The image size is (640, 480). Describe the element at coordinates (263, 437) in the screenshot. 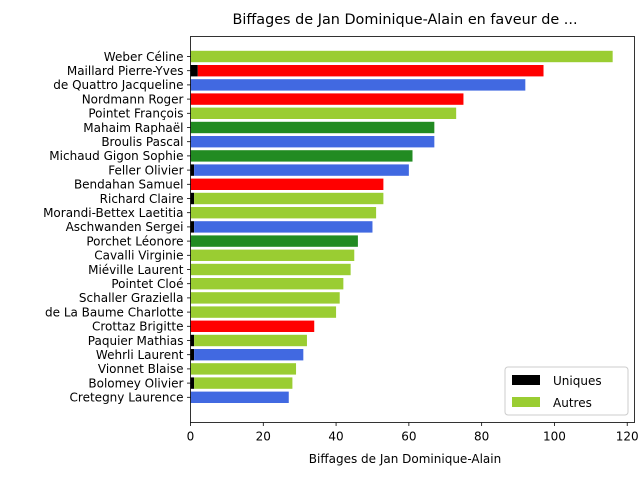

I see `x-tick-label: 20` at that location.